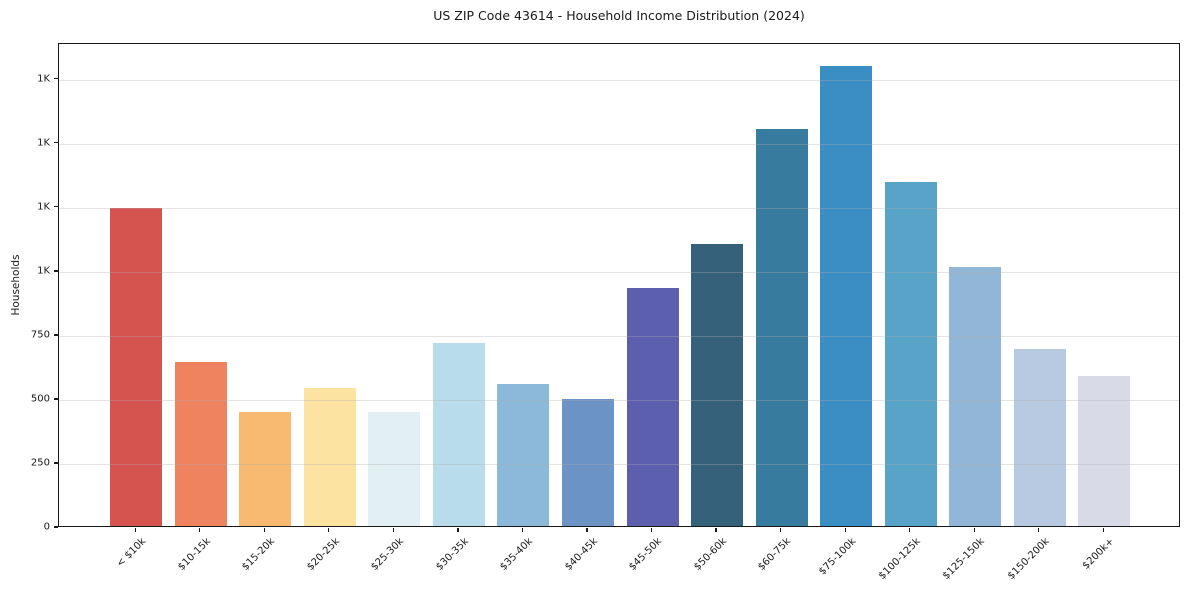  I want to click on x-tick-label: $45-50k, so click(646, 554).